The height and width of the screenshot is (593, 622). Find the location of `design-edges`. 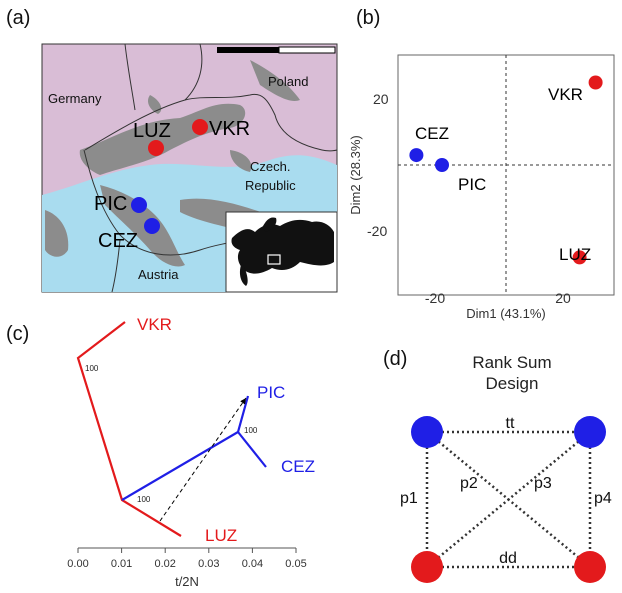

design-edges is located at coordinates (508, 499).